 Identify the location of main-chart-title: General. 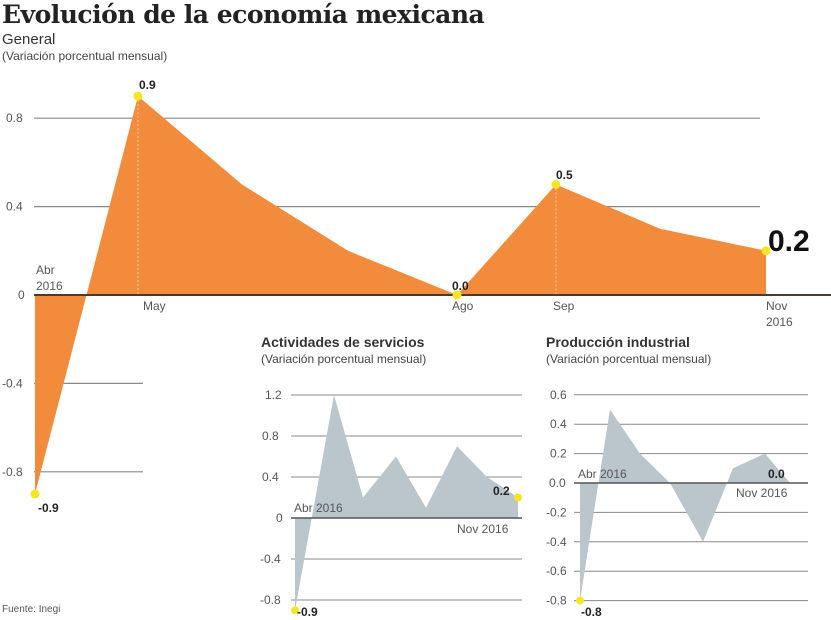
(29, 39).